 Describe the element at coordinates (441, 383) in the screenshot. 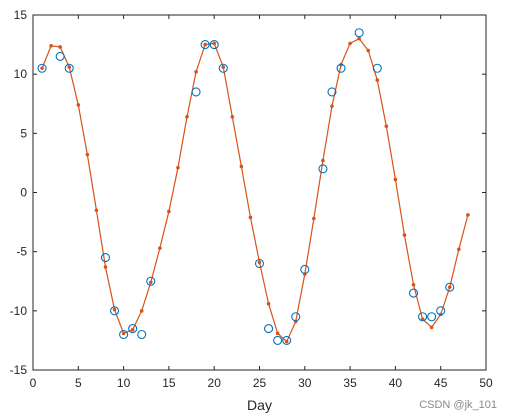

I see `x-tick-label: 45` at that location.